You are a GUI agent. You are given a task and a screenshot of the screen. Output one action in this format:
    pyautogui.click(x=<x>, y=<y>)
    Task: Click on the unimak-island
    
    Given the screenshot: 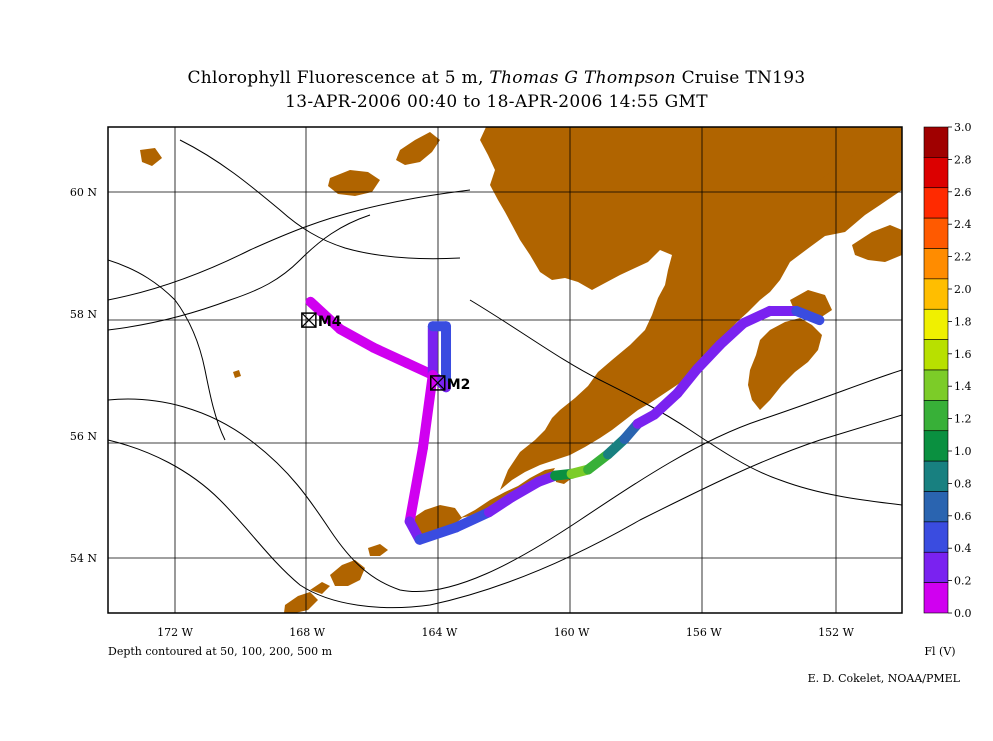 What is the action you would take?
    pyautogui.click(x=436, y=521)
    